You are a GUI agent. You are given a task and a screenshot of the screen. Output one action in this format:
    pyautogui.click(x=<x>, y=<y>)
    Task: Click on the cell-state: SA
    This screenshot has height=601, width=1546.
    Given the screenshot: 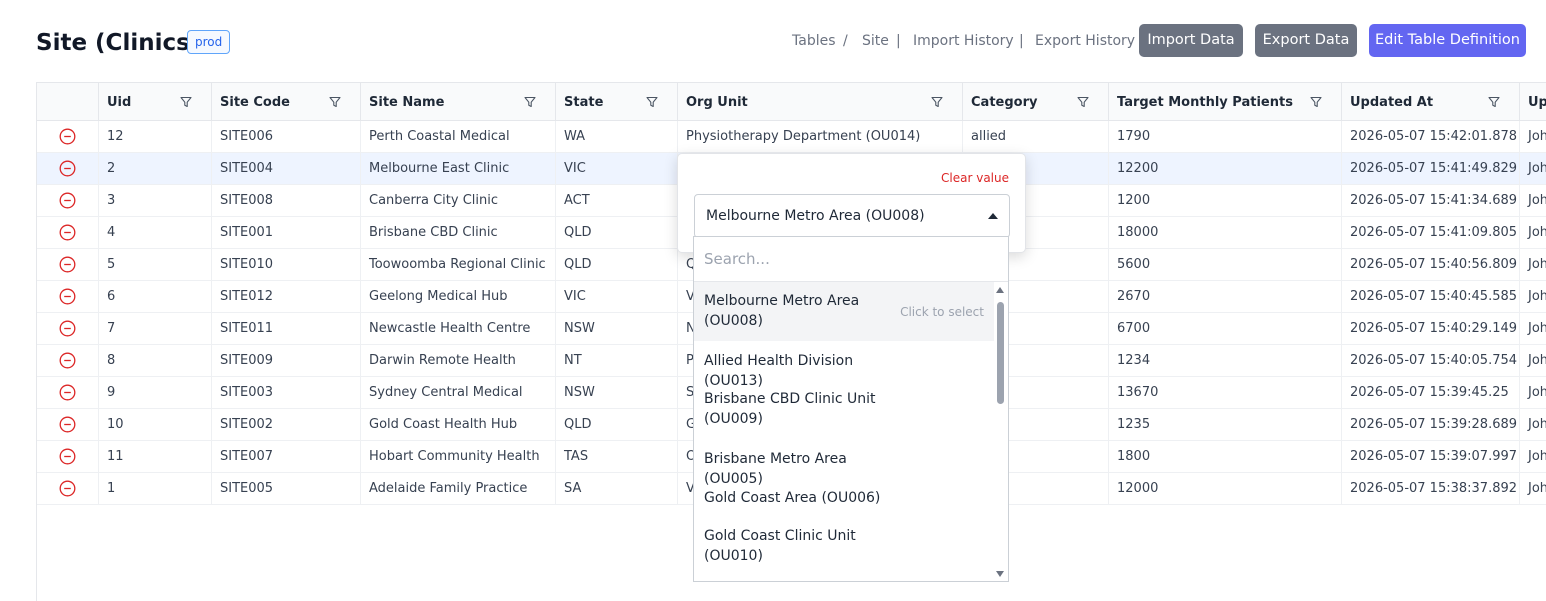 What is the action you would take?
    pyautogui.click(x=616, y=488)
    